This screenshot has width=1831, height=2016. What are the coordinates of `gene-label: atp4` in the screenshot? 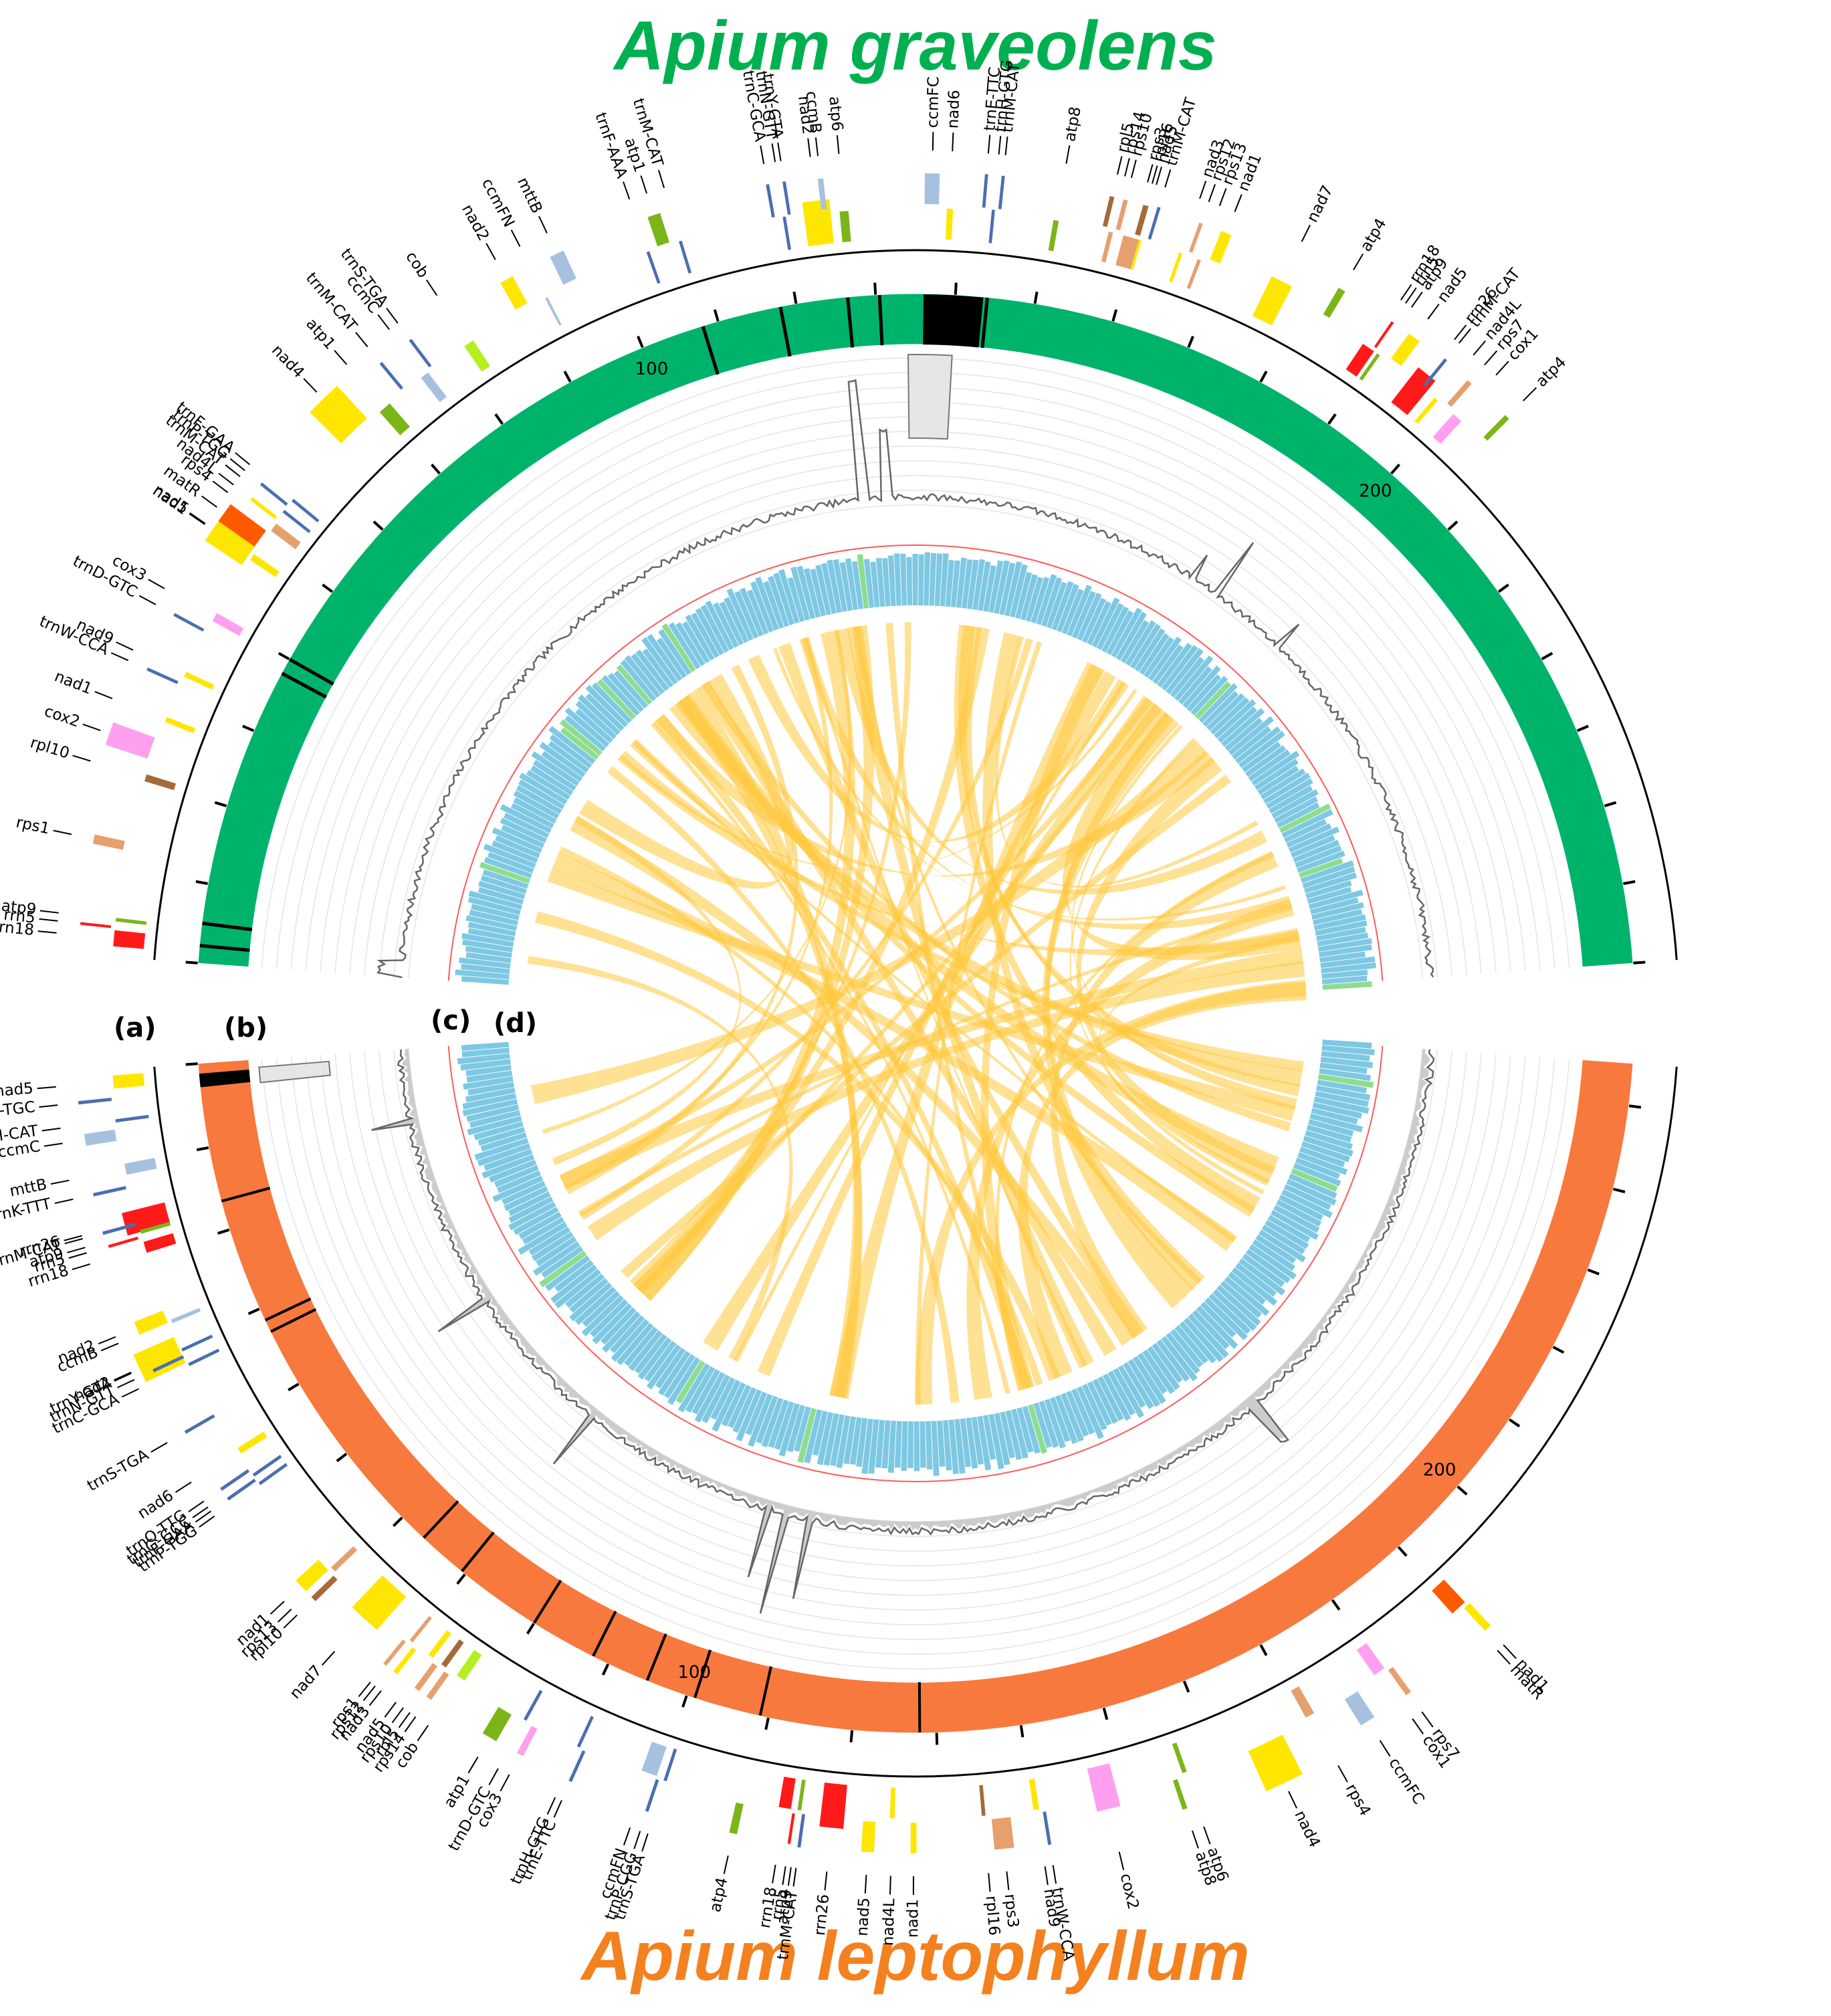 It's located at (1551, 372).